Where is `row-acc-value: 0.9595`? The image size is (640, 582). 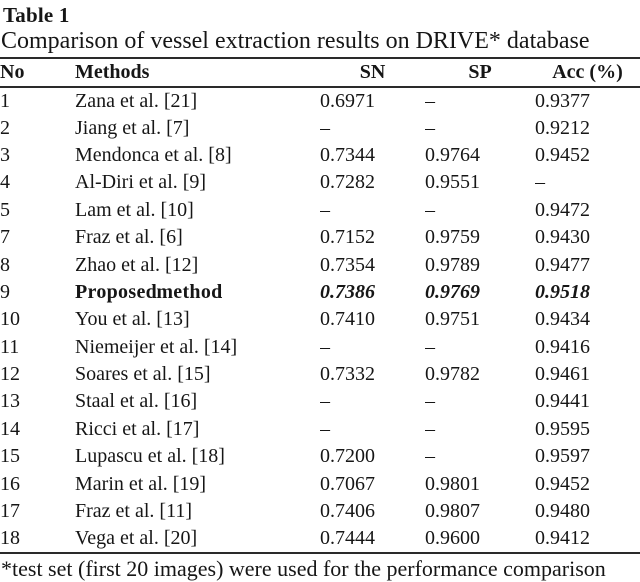 row-acc-value: 0.9595 is located at coordinates (562, 428).